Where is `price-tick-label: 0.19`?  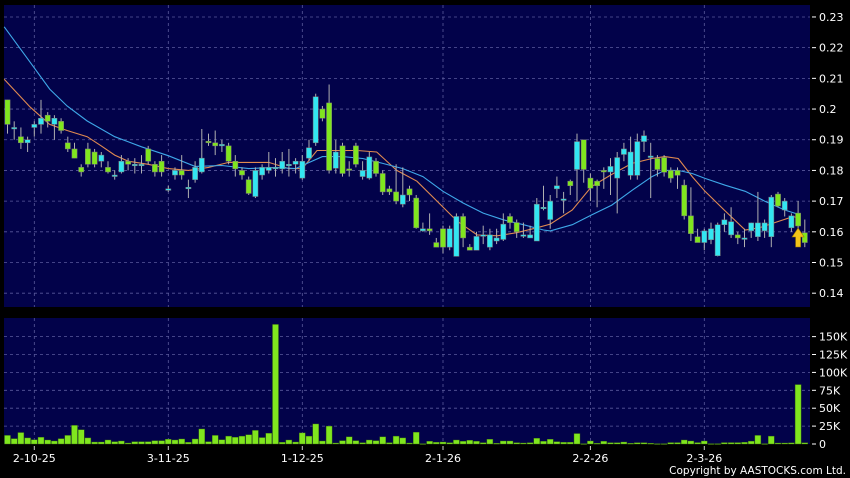
price-tick-label: 0.19 is located at coordinates (831, 140).